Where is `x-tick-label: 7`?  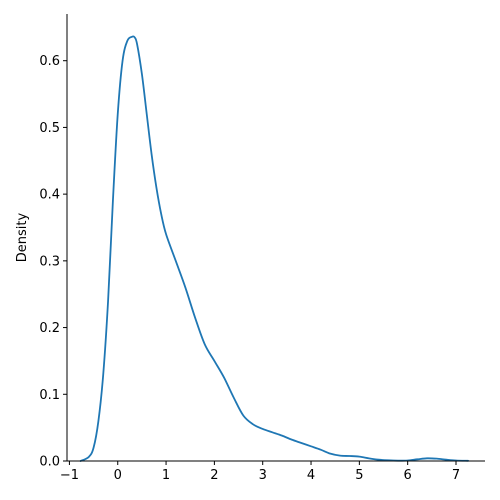 x-tick-label: 7 is located at coordinates (456, 475).